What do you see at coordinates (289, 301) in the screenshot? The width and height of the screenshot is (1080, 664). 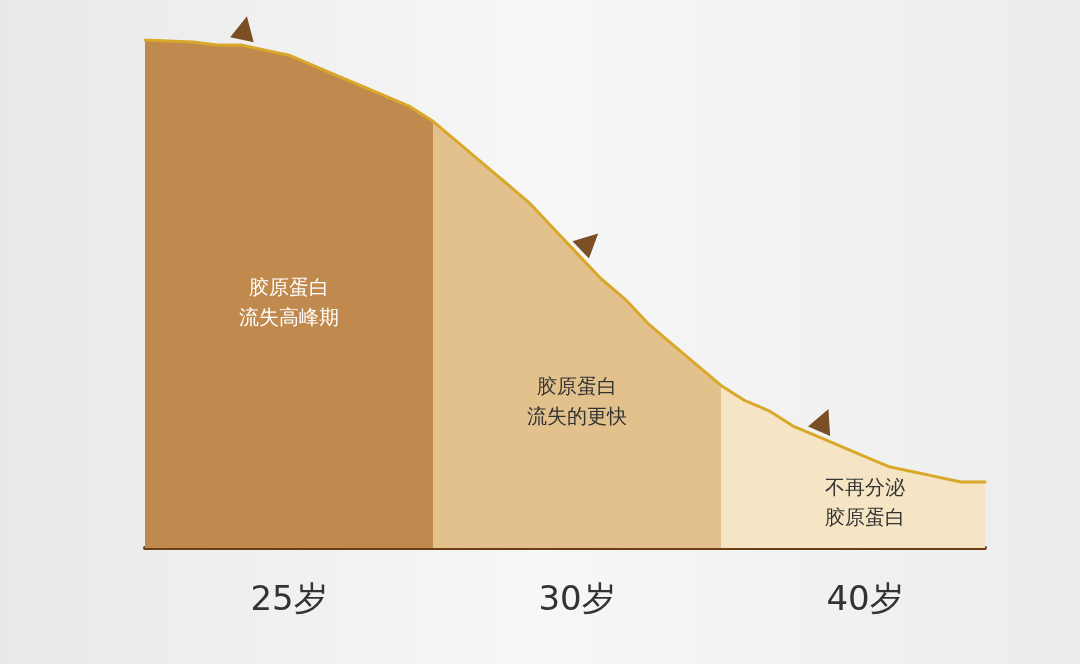 I see `annotation: 胶原蛋白流失高峰期` at bounding box center [289, 301].